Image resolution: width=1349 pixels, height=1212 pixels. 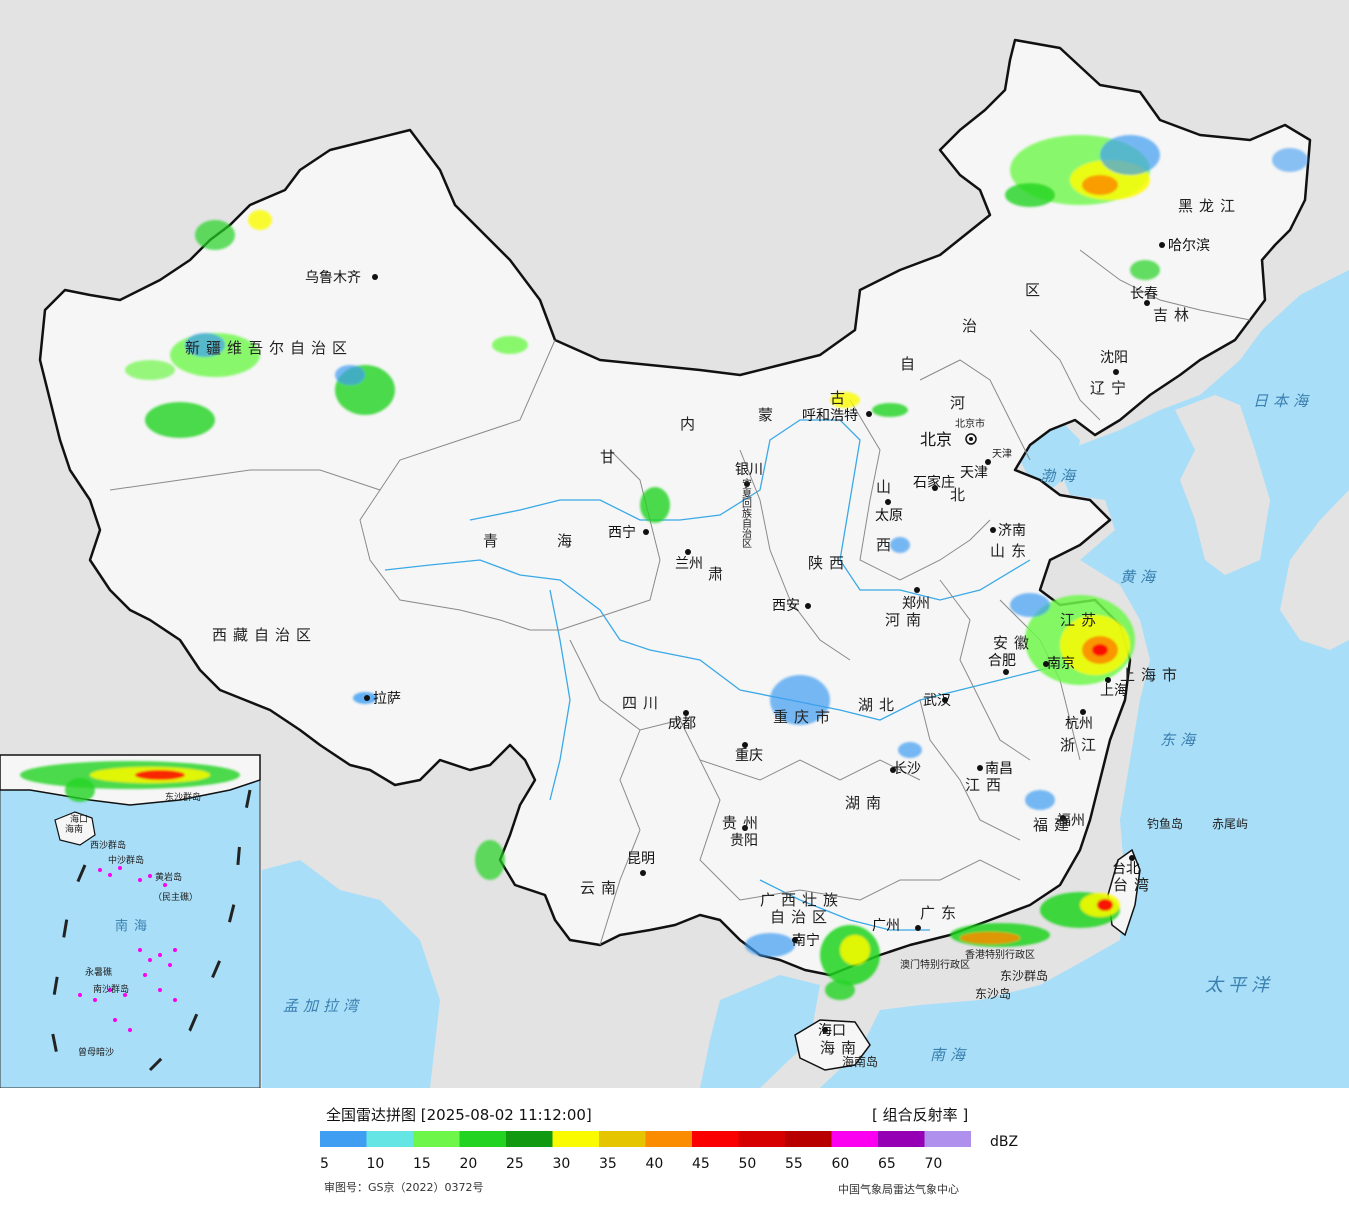 I want to click on svg-text: 宁夏回族自治区, so click(x=746, y=512).